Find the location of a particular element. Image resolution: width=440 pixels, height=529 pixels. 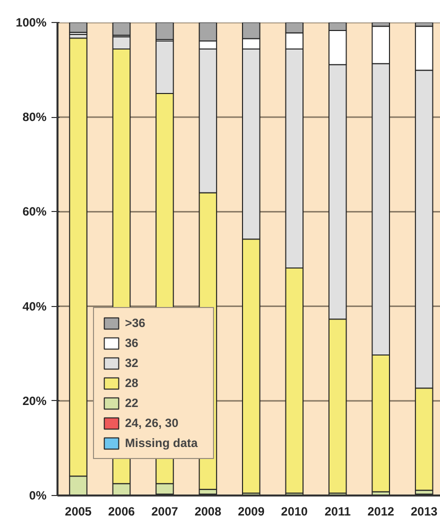

y-tick-label: 80% is located at coordinates (34, 117).